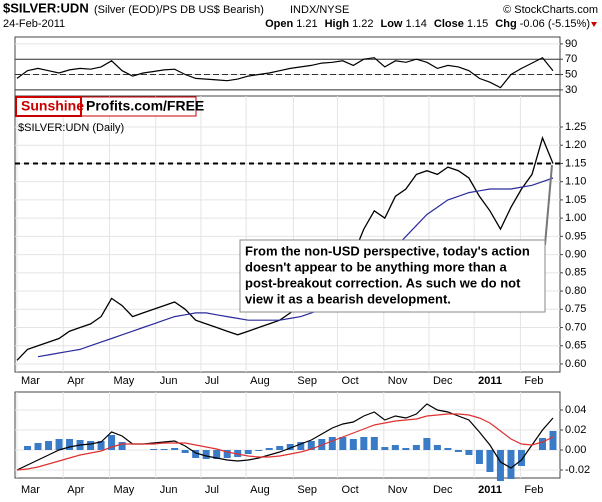  What do you see at coordinates (575, 163) in the screenshot?
I see `y-tick-label: 1.15` at bounding box center [575, 163].